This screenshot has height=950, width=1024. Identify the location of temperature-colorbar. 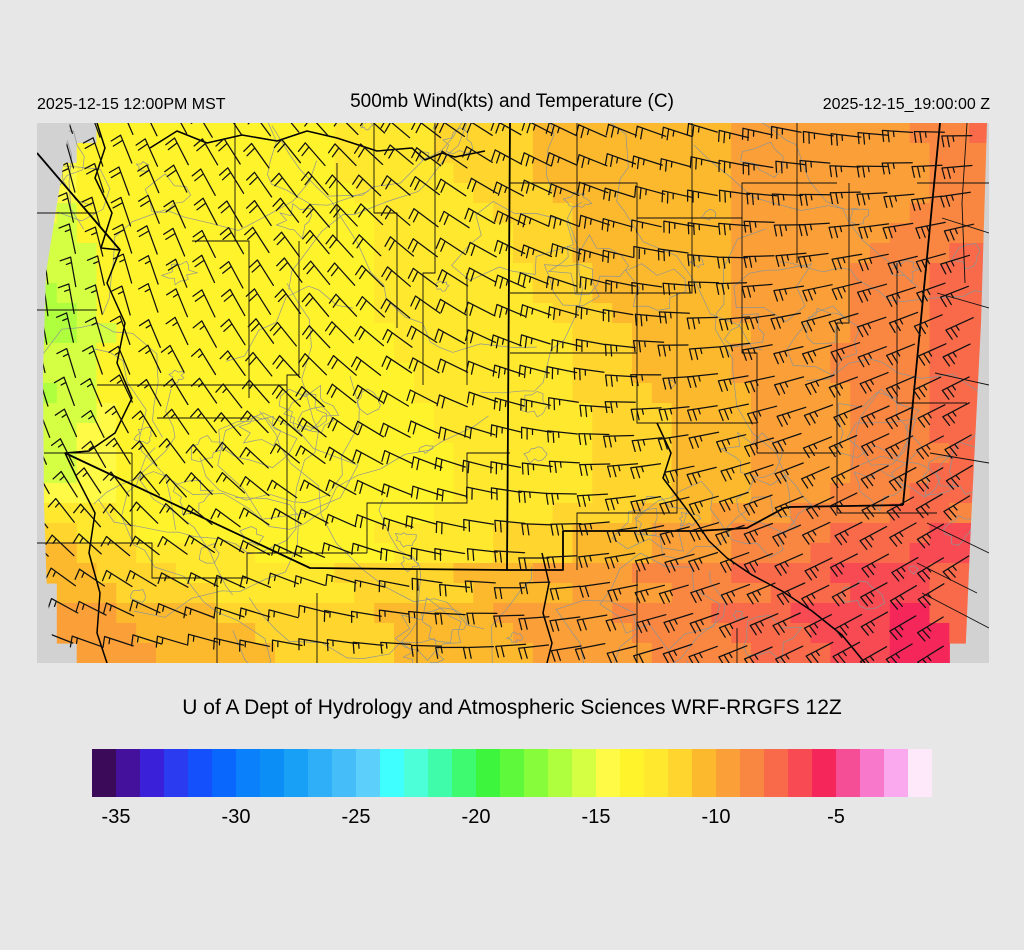
(512, 773).